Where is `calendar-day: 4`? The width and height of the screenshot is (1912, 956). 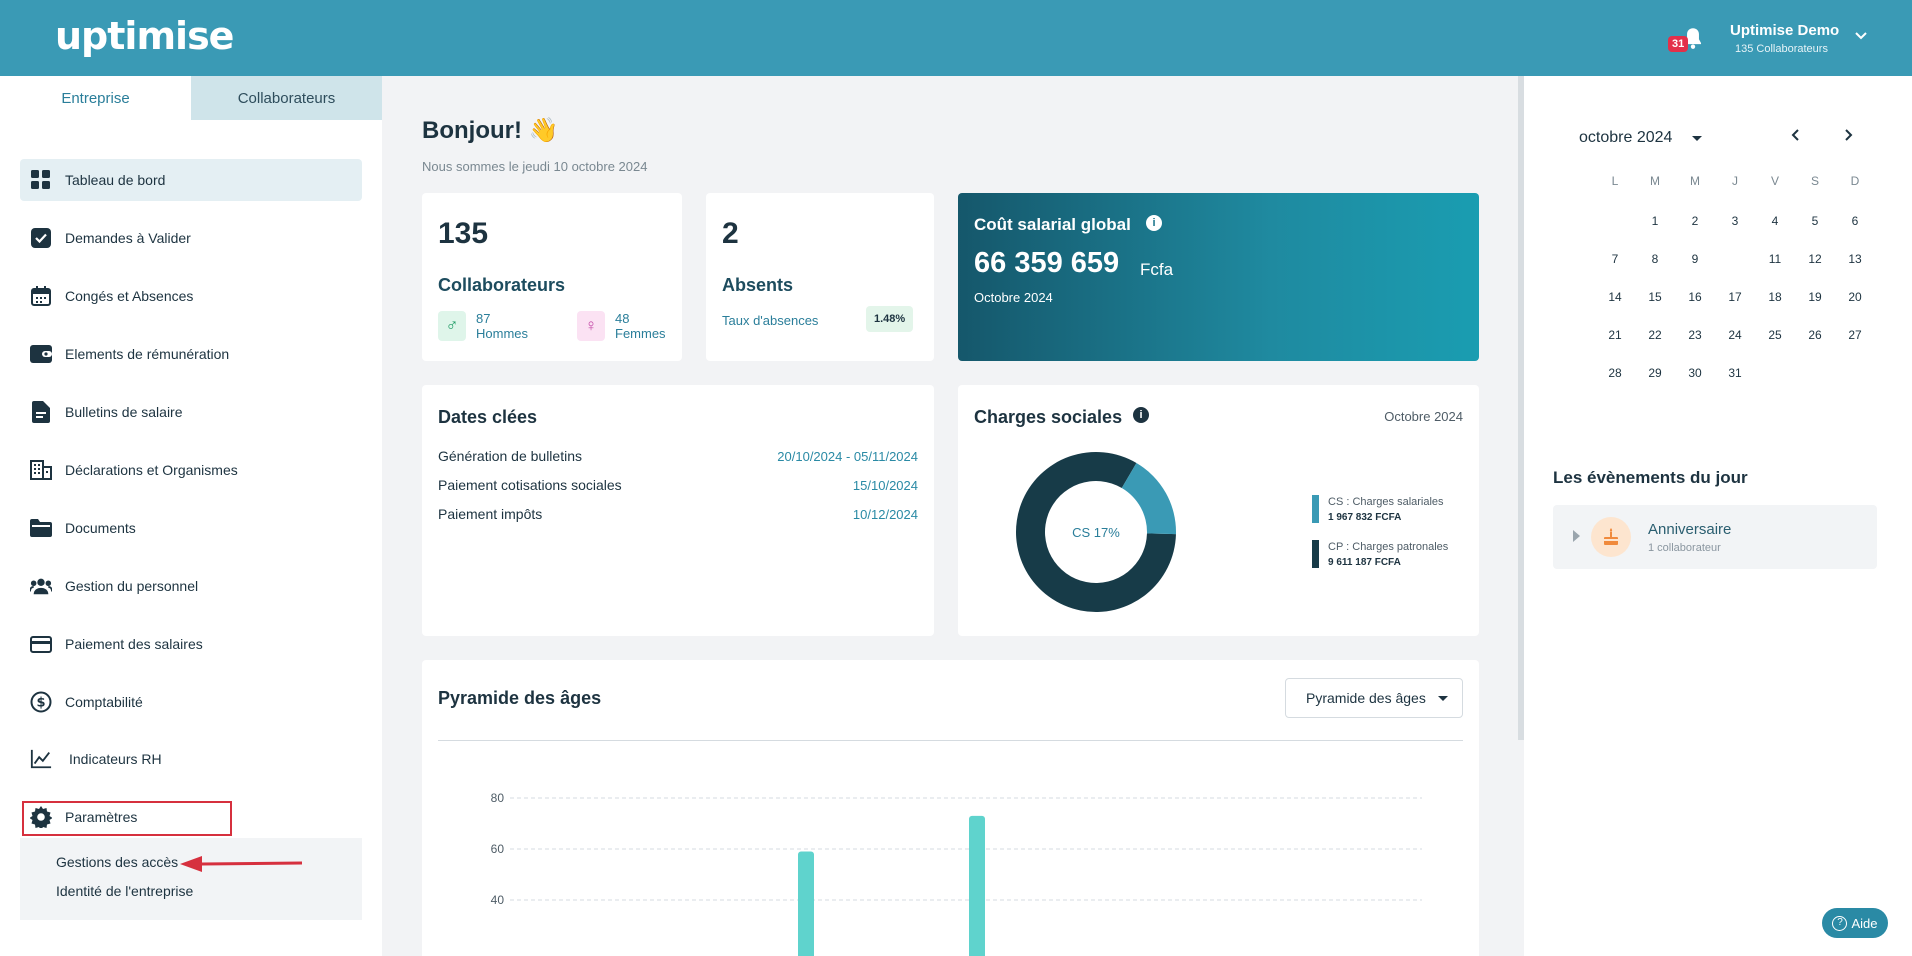 calendar-day: 4 is located at coordinates (1775, 221).